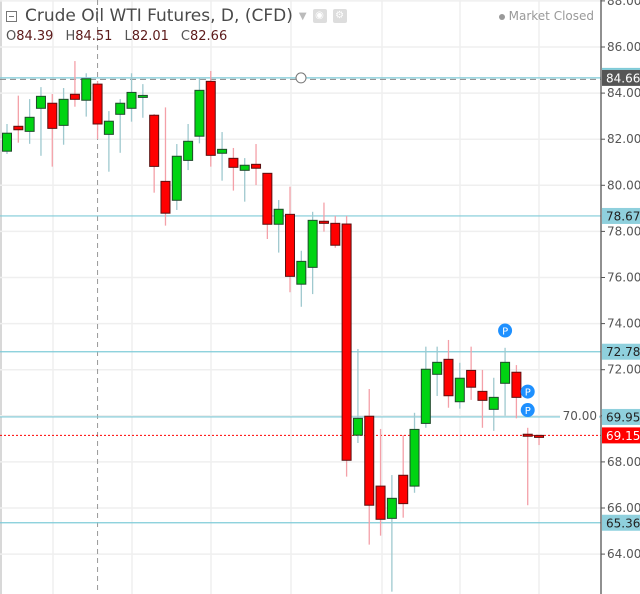 The width and height of the screenshot is (640, 594). What do you see at coordinates (623, 93) in the screenshot?
I see `y-tick-label: 84.00` at bounding box center [623, 93].